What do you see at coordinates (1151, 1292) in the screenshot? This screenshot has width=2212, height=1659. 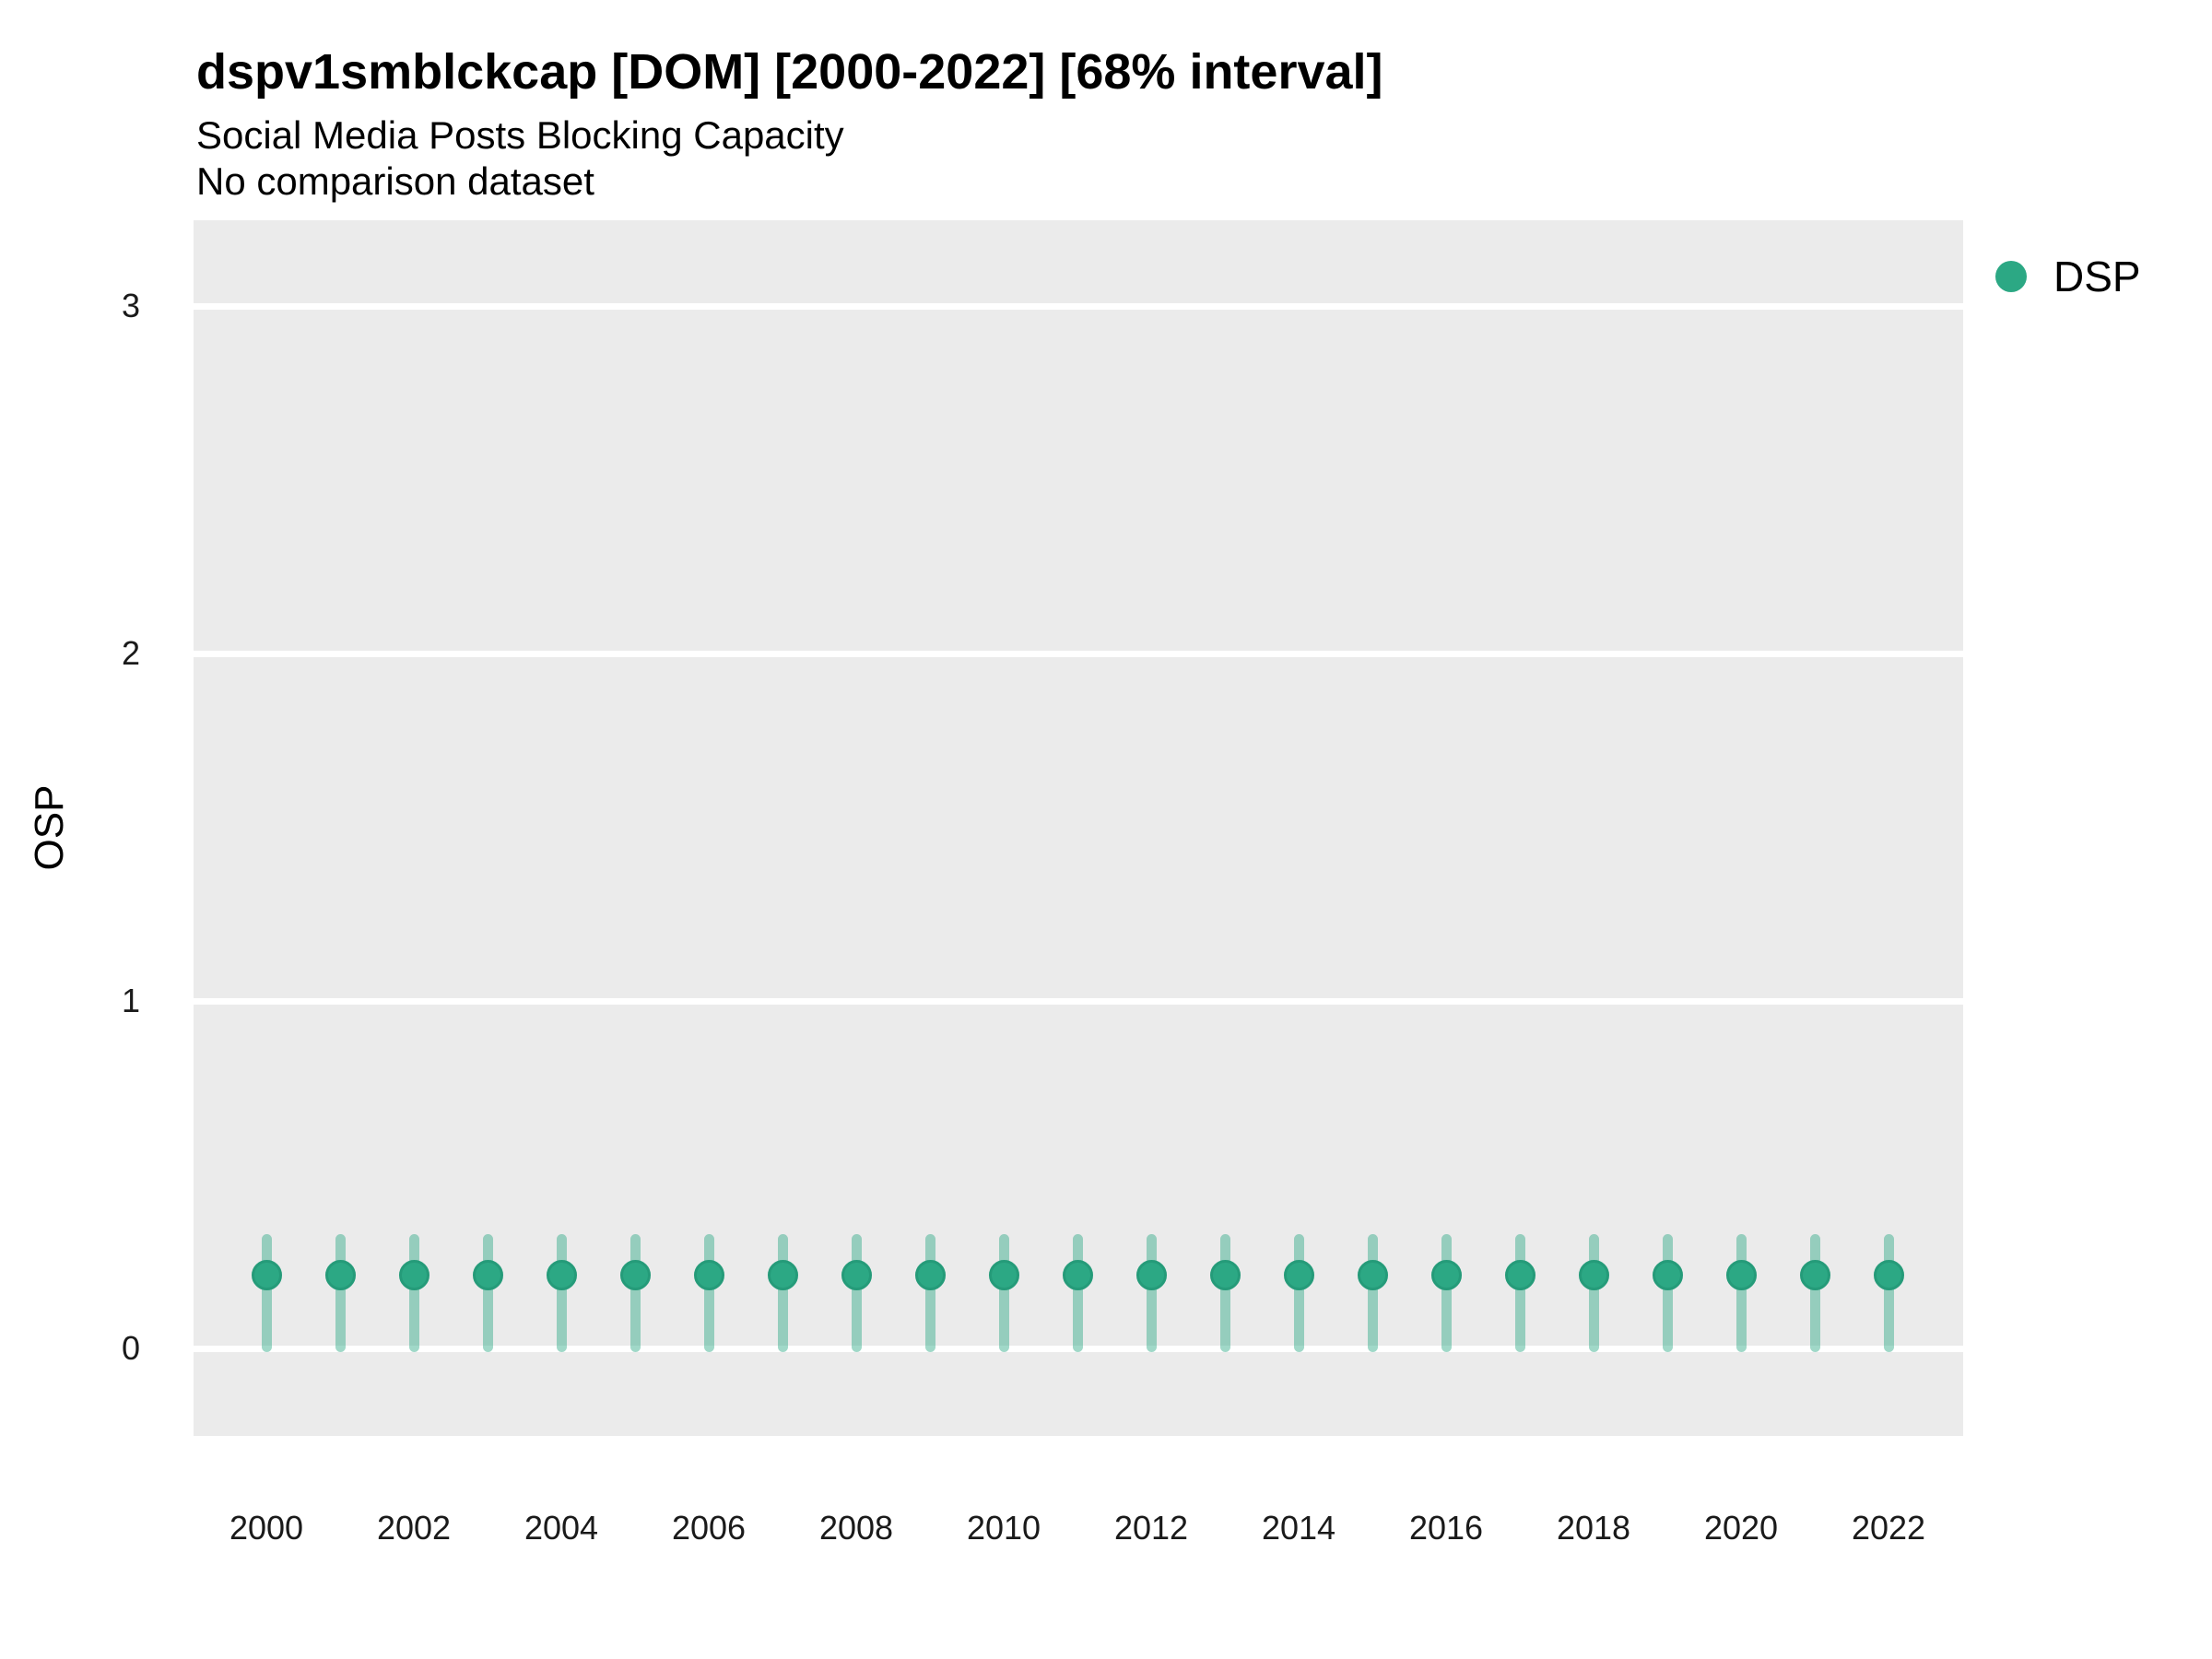 I see `interval-bar-2012` at bounding box center [1151, 1292].